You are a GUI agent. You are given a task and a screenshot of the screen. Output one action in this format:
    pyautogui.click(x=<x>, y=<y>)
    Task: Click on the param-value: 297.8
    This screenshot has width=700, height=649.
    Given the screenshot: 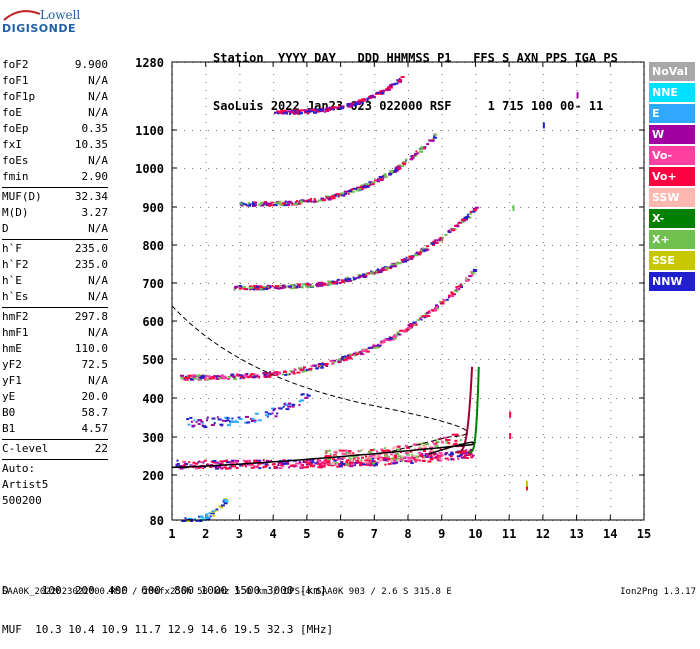 What is the action you would take?
    pyautogui.click(x=91, y=316)
    